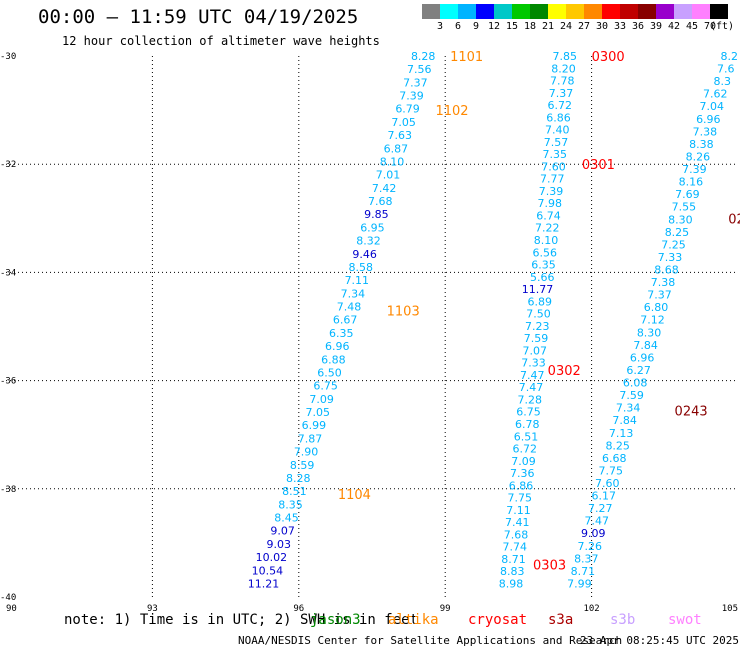 Image resolution: width=740 pixels, height=650 pixels. I want to click on wave-height-value: 8.98, so click(511, 583).